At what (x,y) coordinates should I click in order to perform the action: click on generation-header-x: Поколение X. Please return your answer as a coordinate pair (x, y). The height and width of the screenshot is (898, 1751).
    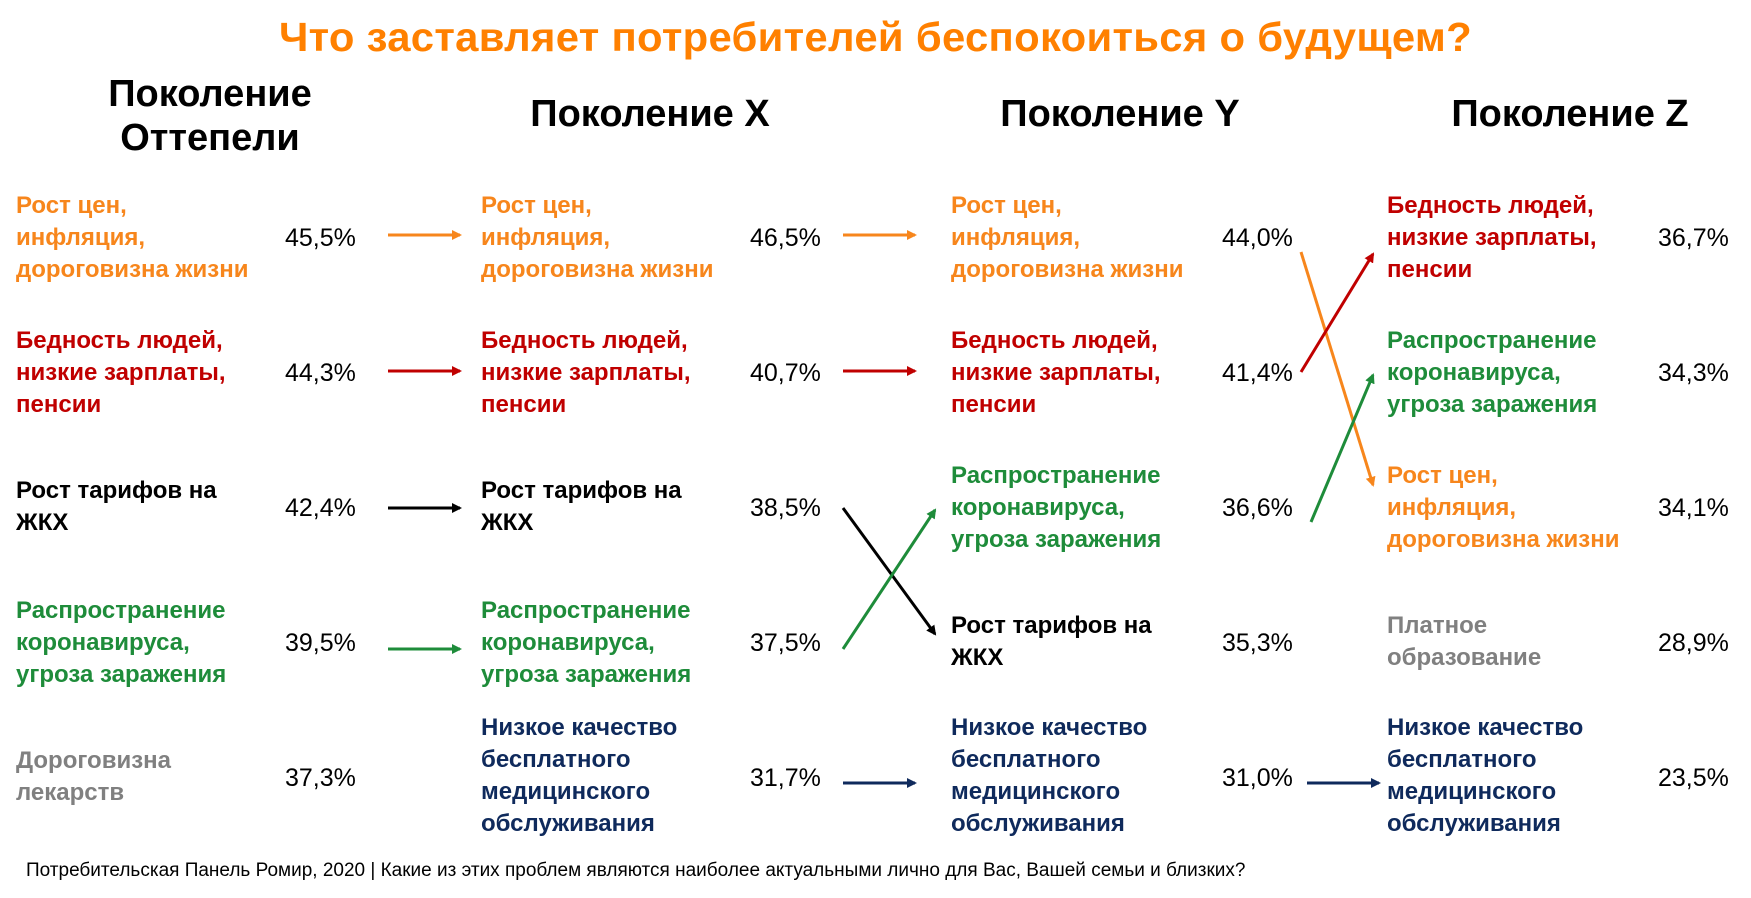
    Looking at the image, I should click on (650, 114).